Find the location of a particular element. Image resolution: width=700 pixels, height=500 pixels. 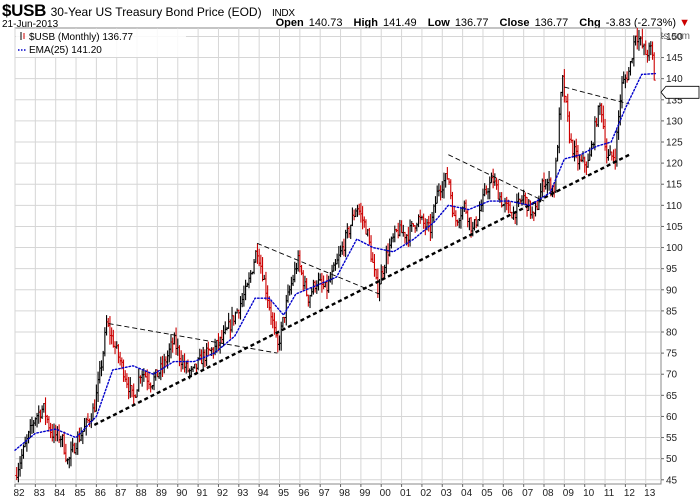

x-tick-label: 88 is located at coordinates (142, 493).